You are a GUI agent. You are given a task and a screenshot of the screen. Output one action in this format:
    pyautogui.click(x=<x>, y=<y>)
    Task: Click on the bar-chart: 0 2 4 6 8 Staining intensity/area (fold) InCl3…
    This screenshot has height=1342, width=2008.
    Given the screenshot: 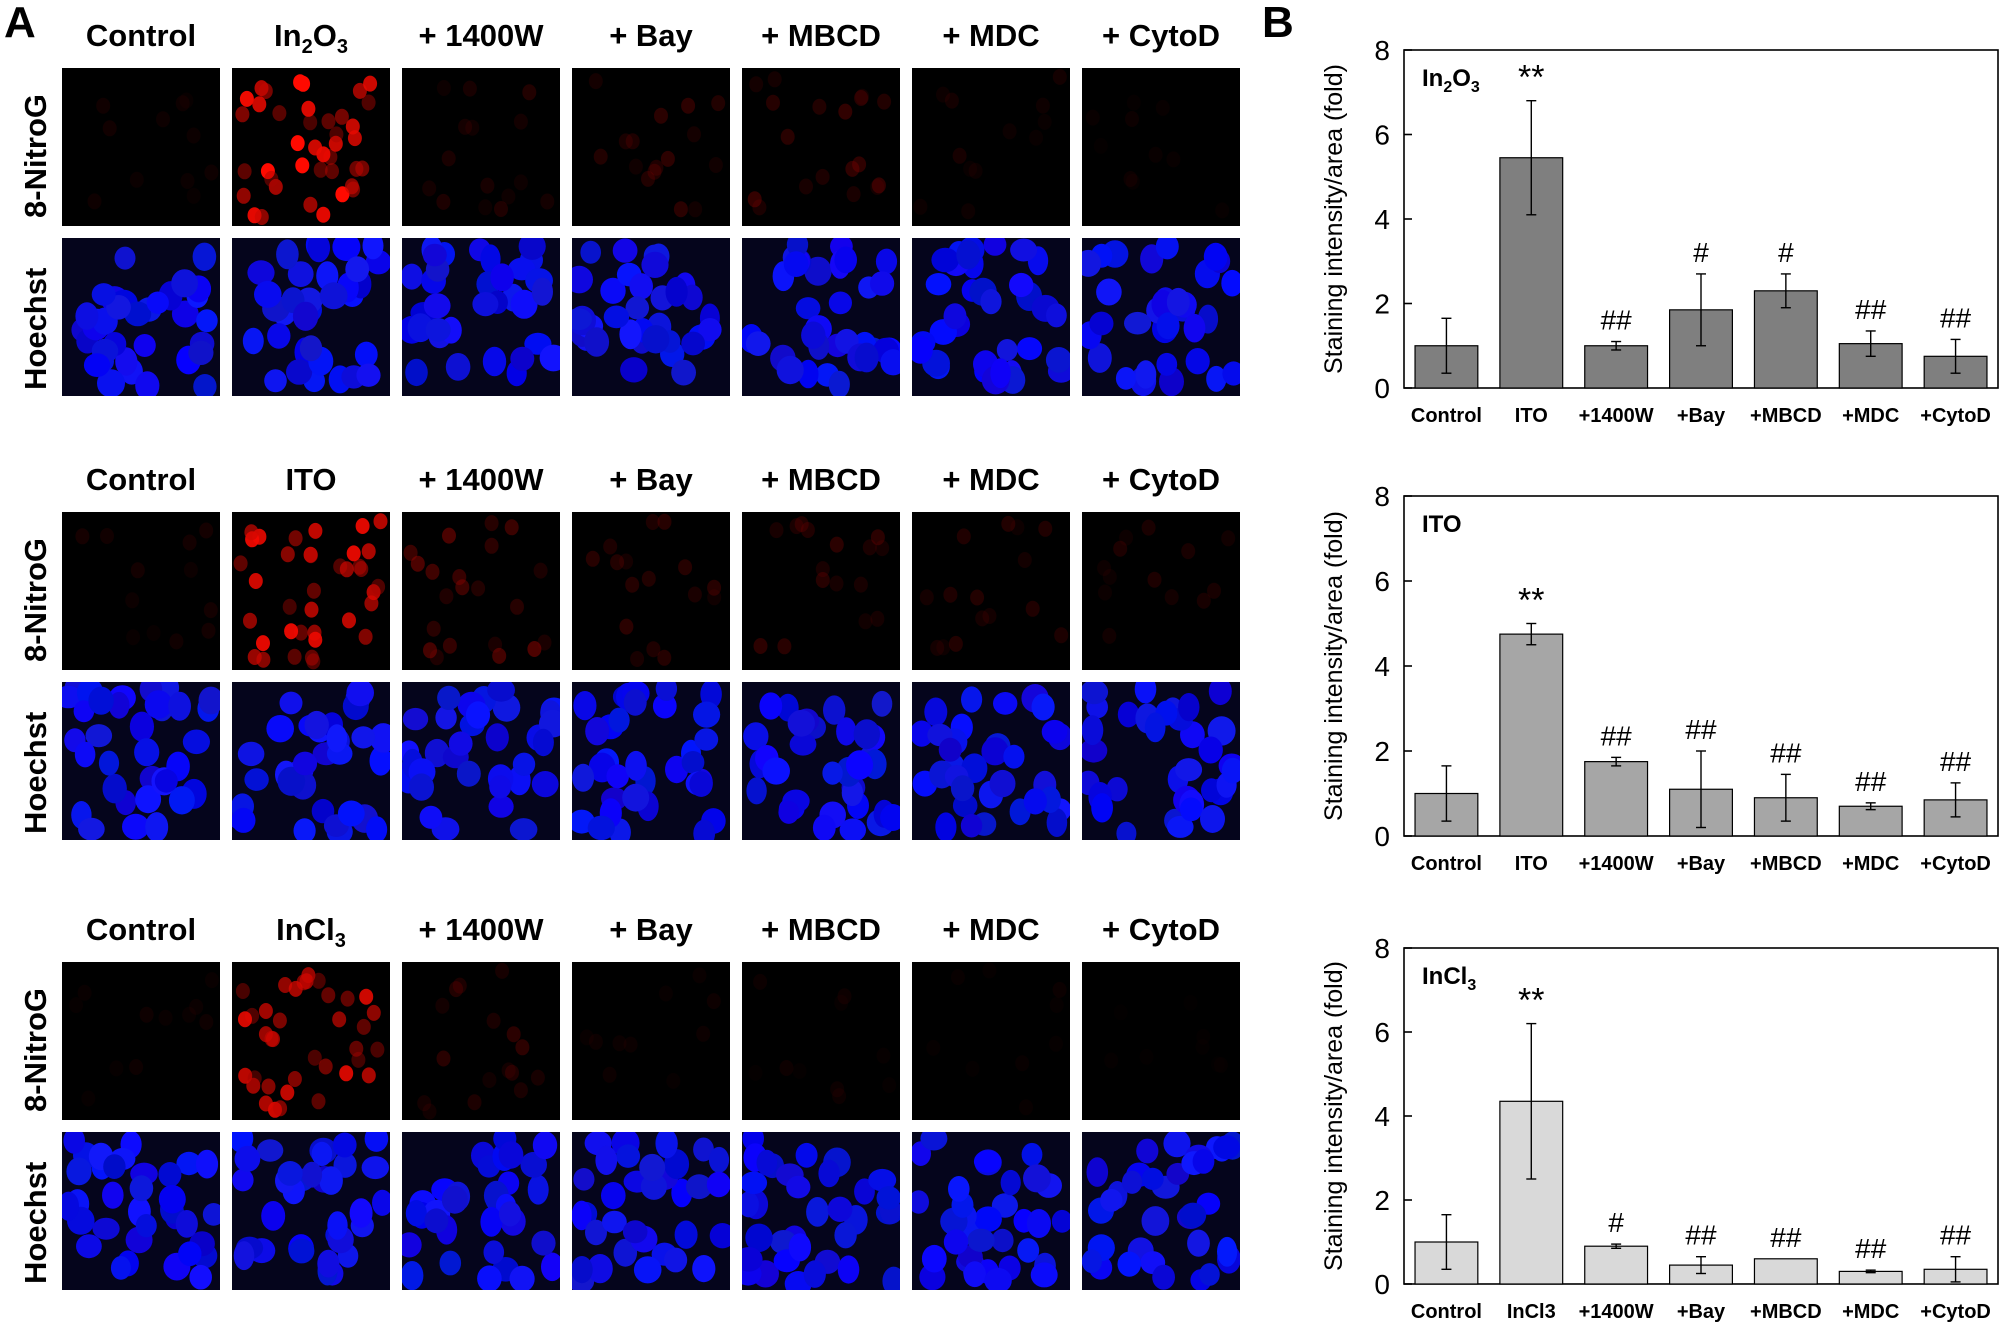 What is the action you would take?
    pyautogui.click(x=1659, y=1128)
    